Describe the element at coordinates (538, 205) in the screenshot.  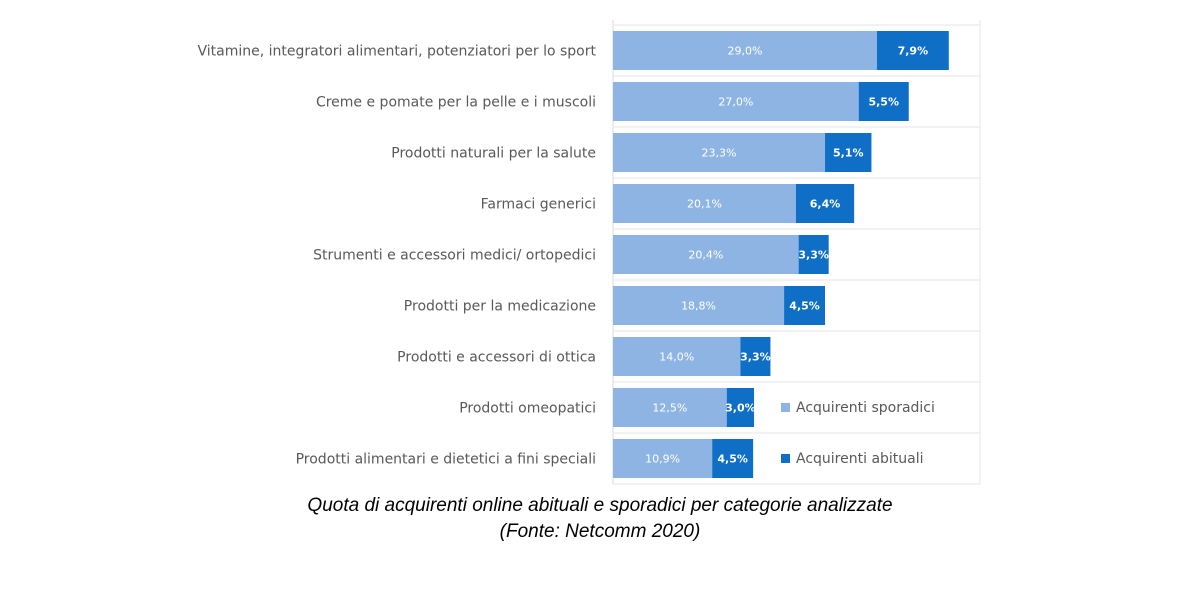
I see `category-label: Farmaci generici` at that location.